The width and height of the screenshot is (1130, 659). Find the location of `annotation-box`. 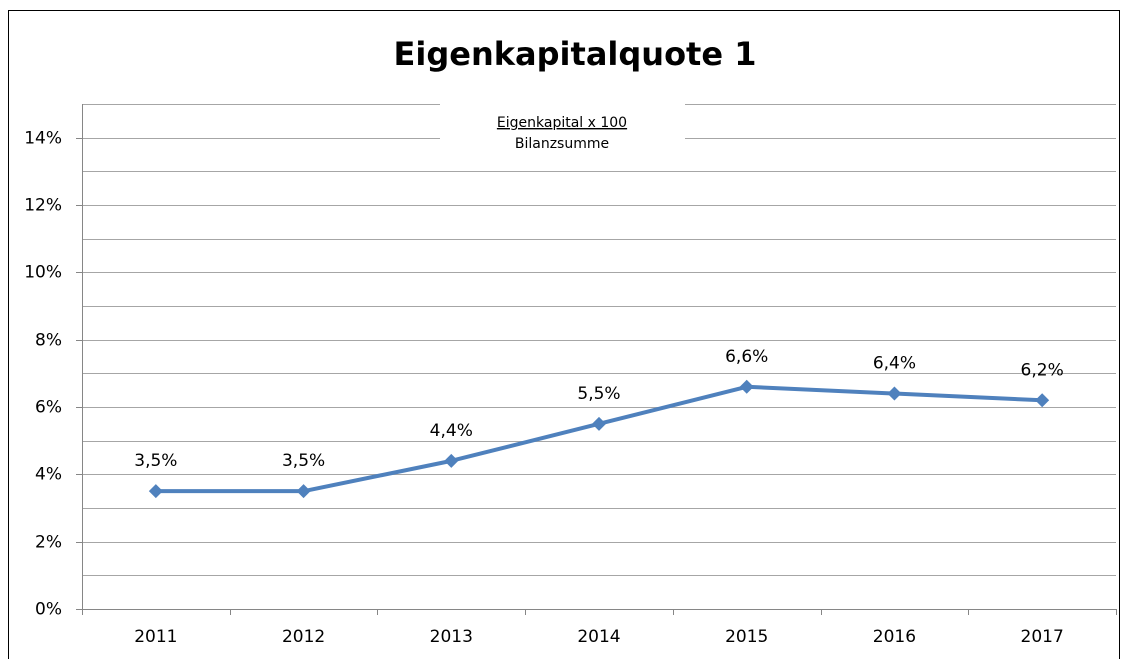

annotation-box is located at coordinates (562, 131).